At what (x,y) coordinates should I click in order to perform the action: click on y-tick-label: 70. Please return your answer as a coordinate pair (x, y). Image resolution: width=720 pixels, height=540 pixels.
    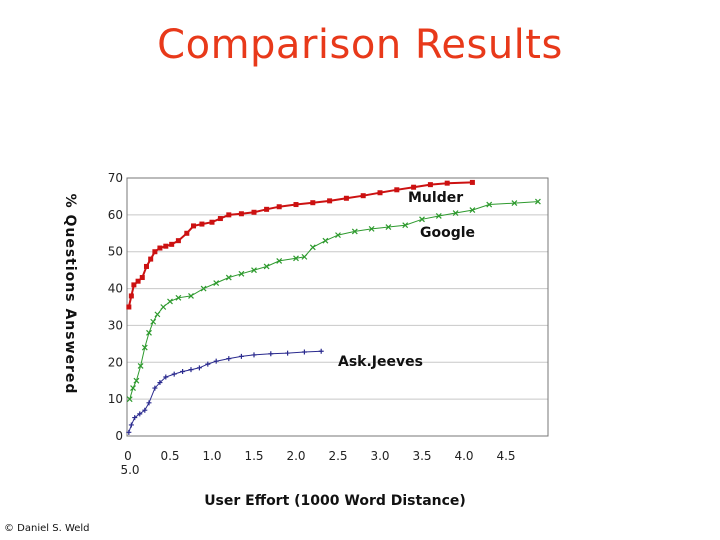
    Looking at the image, I should click on (115, 178).